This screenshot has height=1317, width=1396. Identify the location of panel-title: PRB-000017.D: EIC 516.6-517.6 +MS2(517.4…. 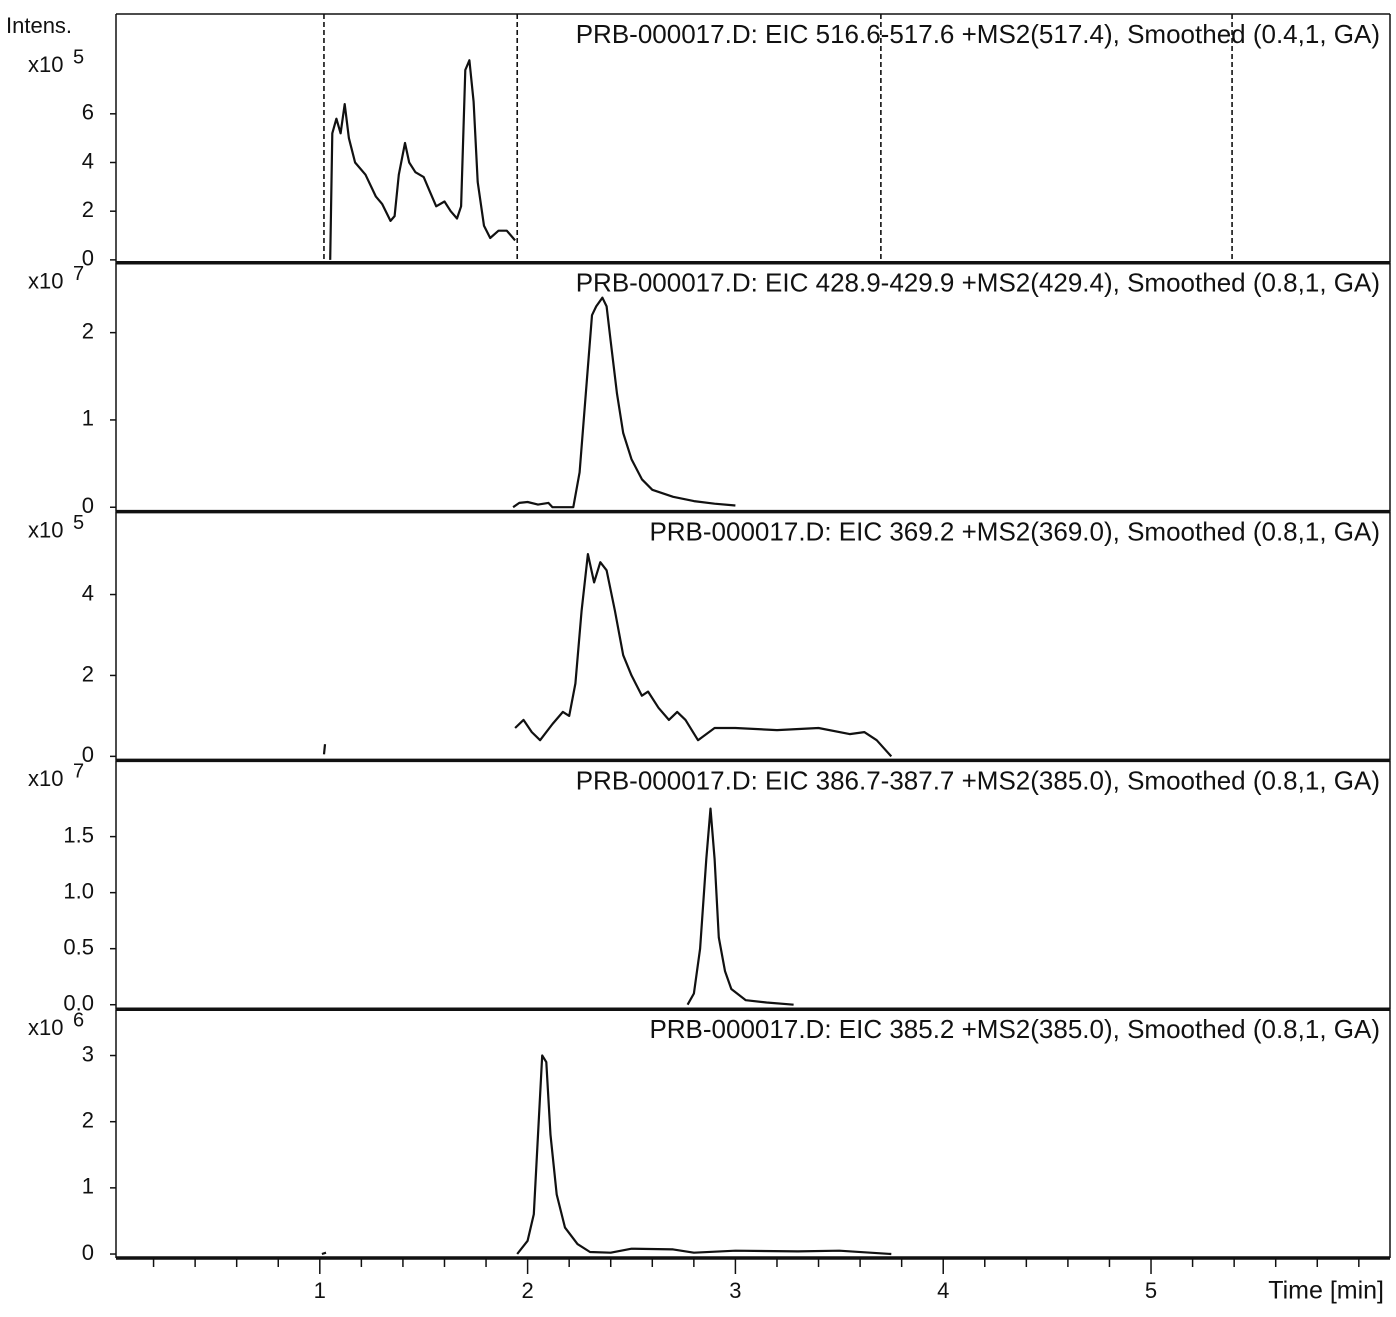
(978, 34).